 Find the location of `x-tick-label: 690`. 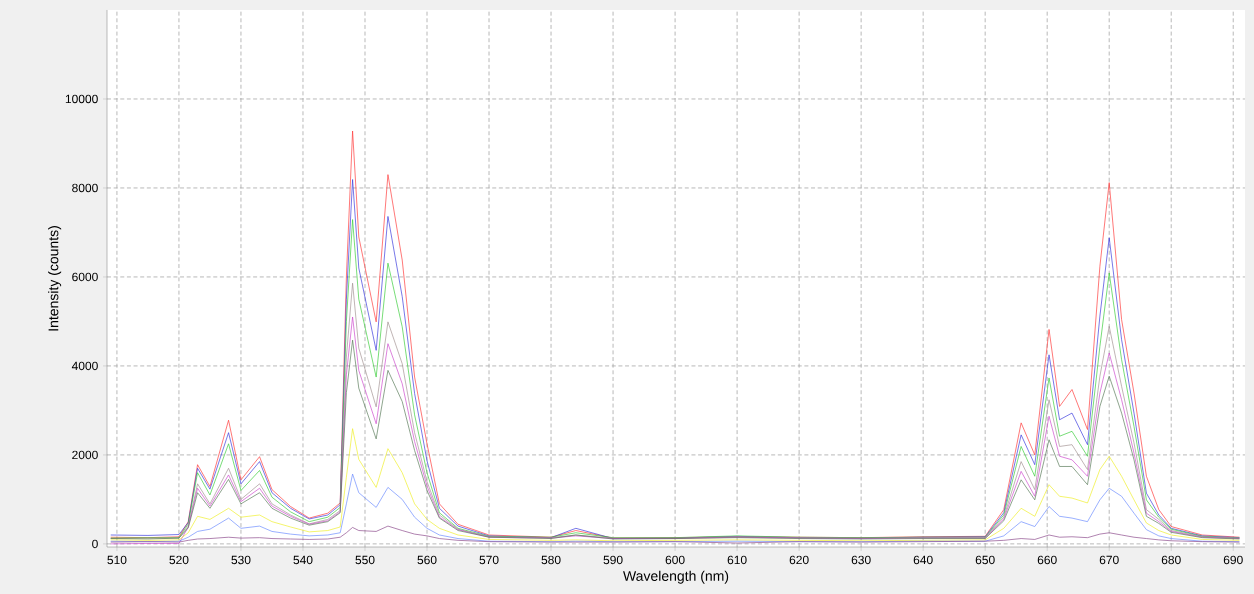

x-tick-label: 690 is located at coordinates (1233, 560).